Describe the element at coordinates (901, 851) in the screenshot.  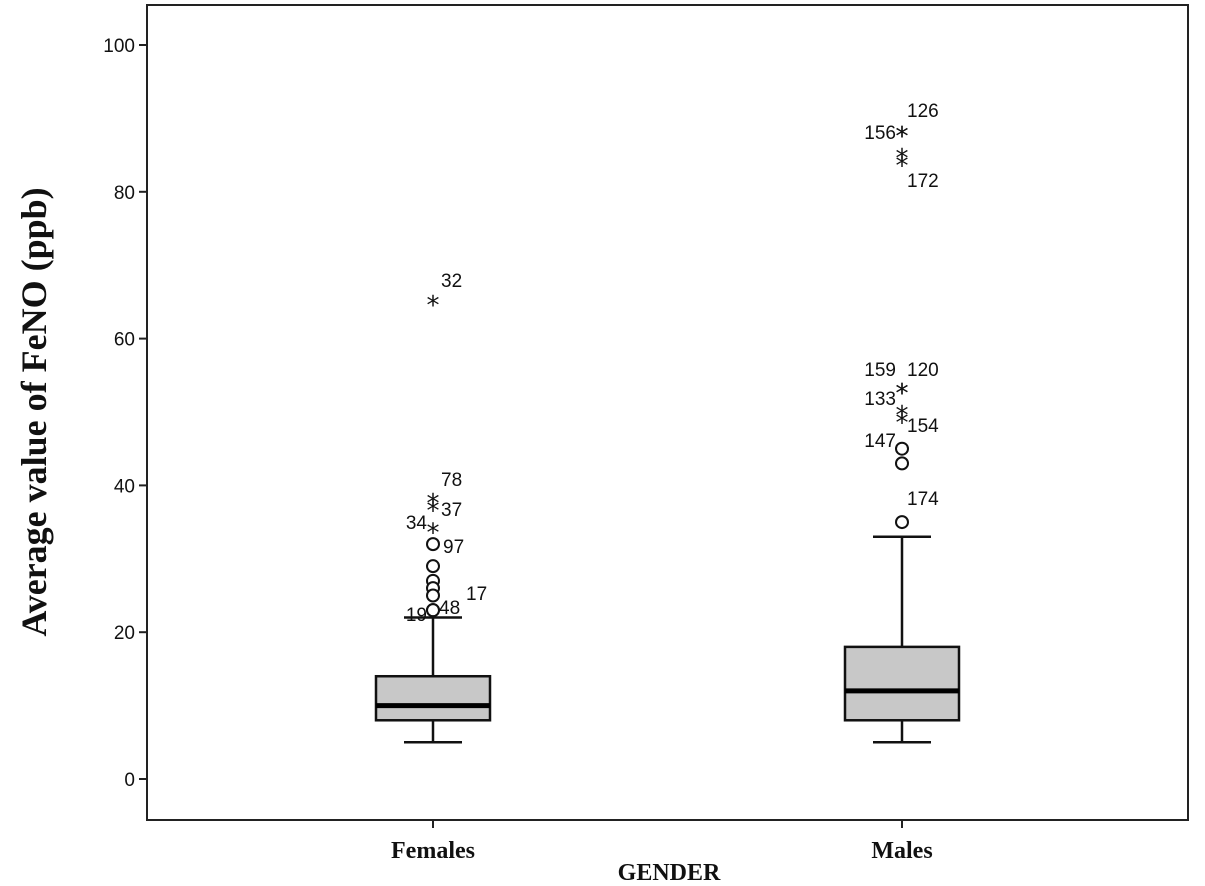
I see `x-tick-label: Males` at that location.